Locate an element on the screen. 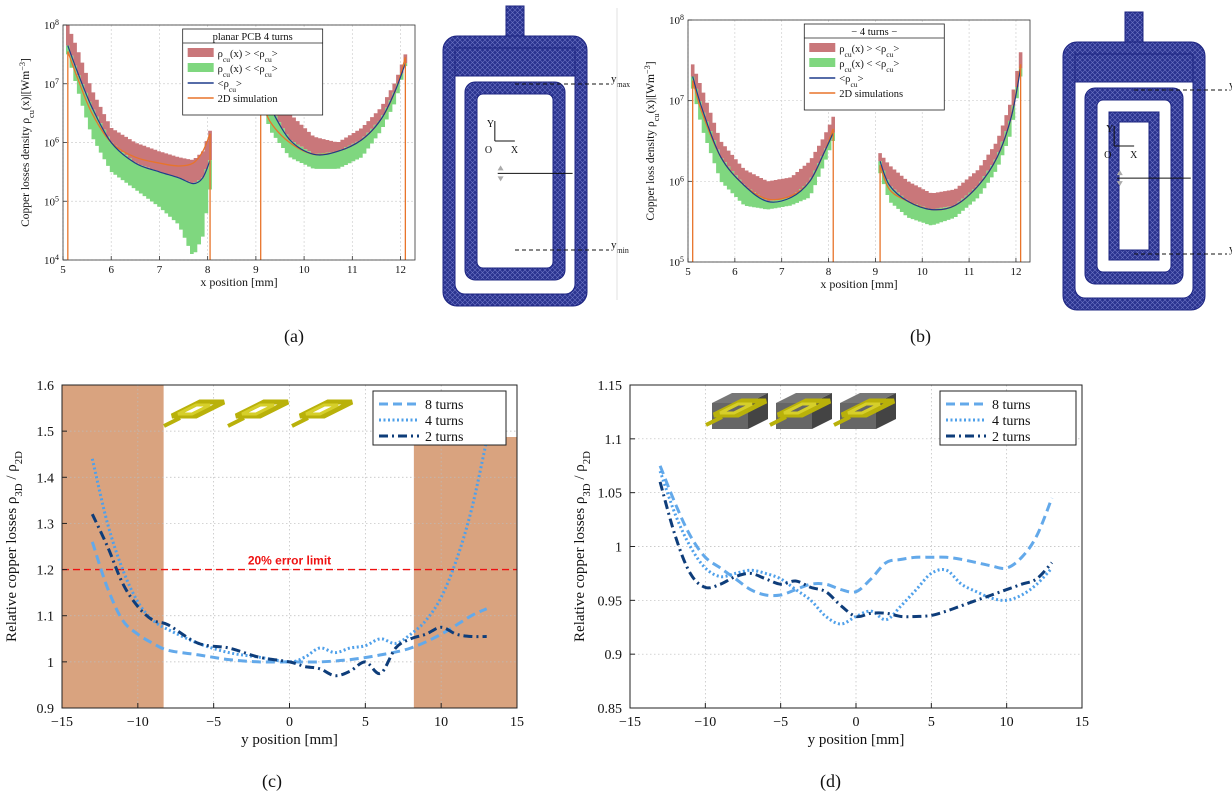 The height and width of the screenshot is (796, 1232). legend-label-part: 2D simulation is located at coordinates (248, 99).